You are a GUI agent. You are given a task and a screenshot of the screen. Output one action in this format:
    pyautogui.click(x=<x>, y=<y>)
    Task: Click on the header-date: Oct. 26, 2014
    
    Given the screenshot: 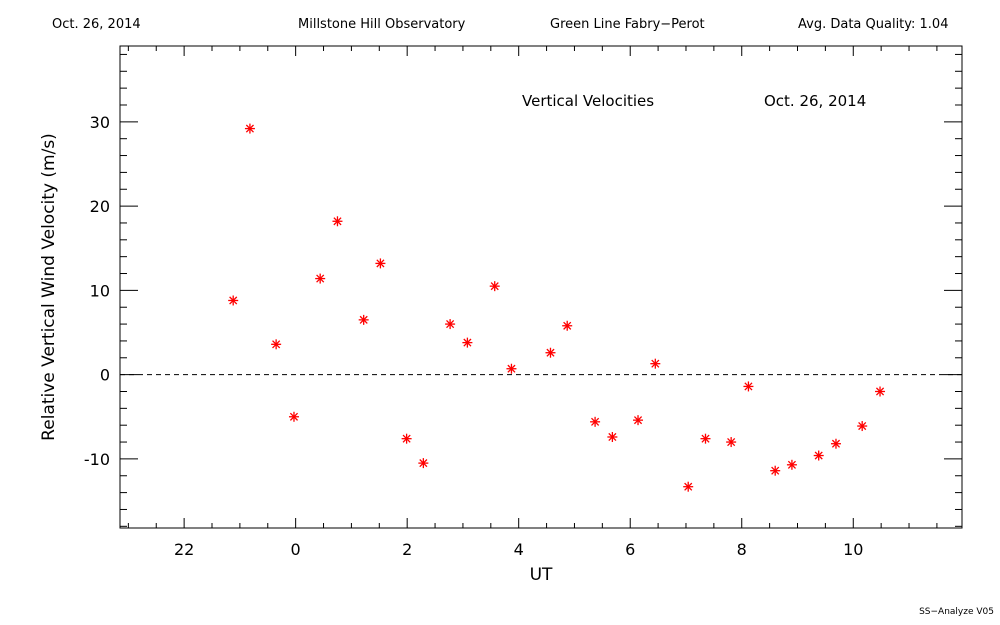 What is the action you would take?
    pyautogui.click(x=96, y=24)
    